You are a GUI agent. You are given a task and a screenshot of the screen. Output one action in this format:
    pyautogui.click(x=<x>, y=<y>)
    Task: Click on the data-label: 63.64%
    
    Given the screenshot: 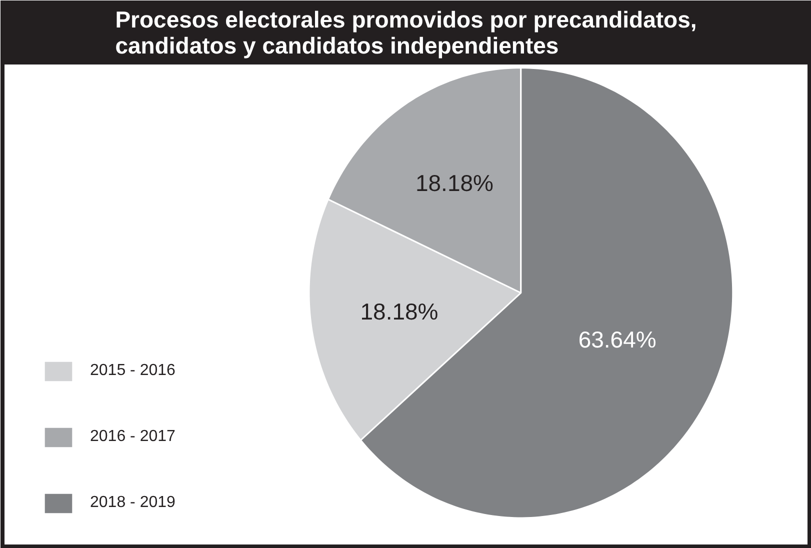 What is the action you would take?
    pyautogui.click(x=617, y=339)
    